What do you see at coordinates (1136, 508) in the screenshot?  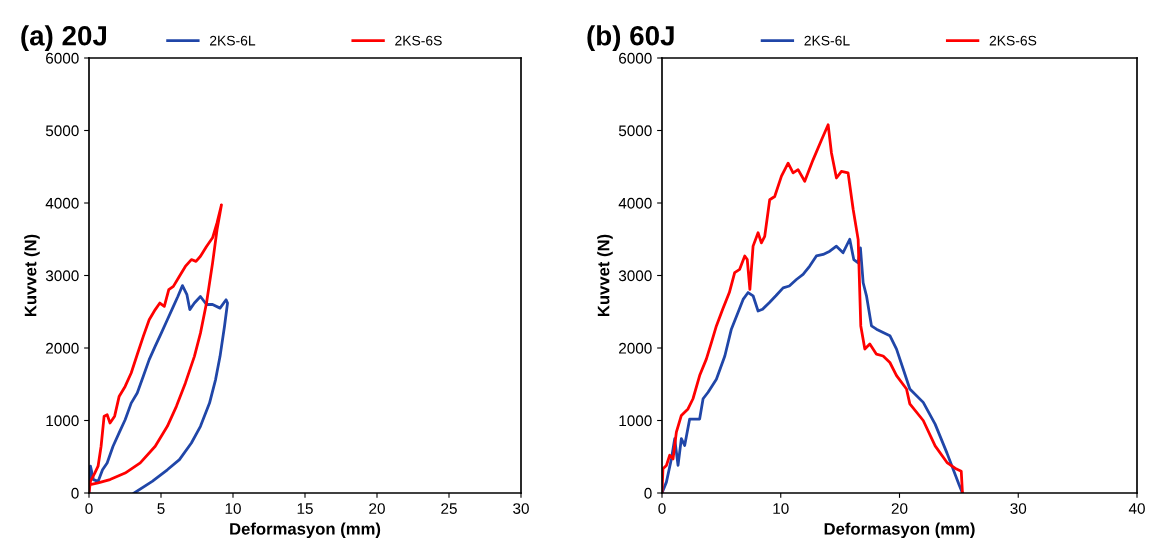 I see `x-tick-label: 40` at bounding box center [1136, 508].